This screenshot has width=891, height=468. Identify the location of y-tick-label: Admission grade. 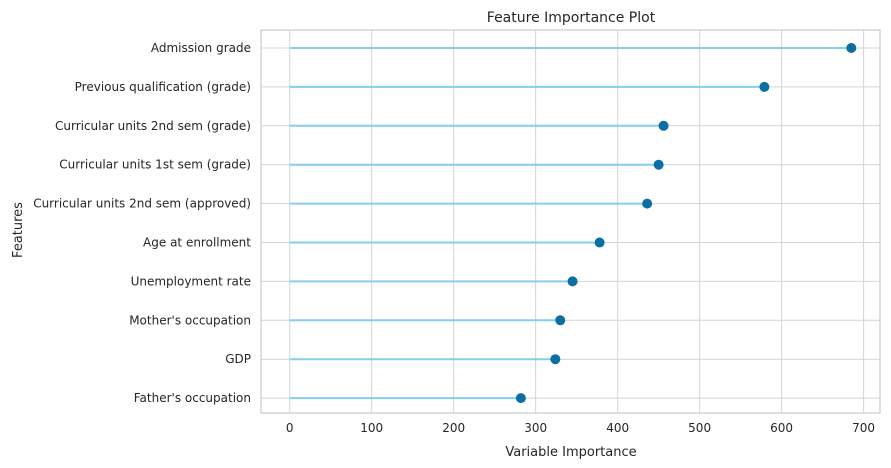
(201, 48).